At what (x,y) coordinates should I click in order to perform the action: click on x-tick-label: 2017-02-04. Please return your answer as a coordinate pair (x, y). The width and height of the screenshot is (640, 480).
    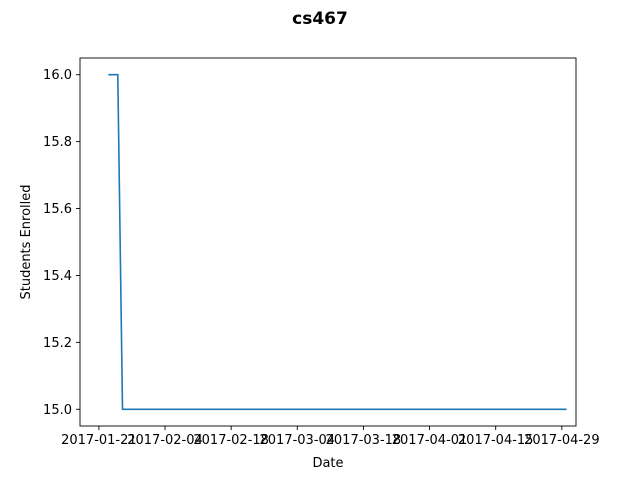
    Looking at the image, I should click on (165, 440).